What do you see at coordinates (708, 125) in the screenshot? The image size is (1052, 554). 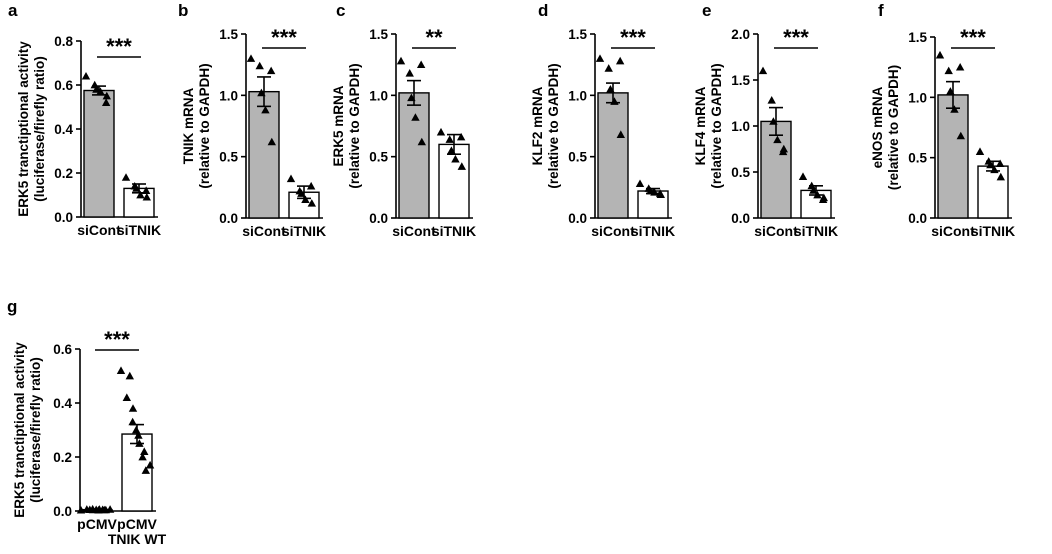 I see `y-axis-label: KLF4 mRNA(relative to GAPDH)` at bounding box center [708, 125].